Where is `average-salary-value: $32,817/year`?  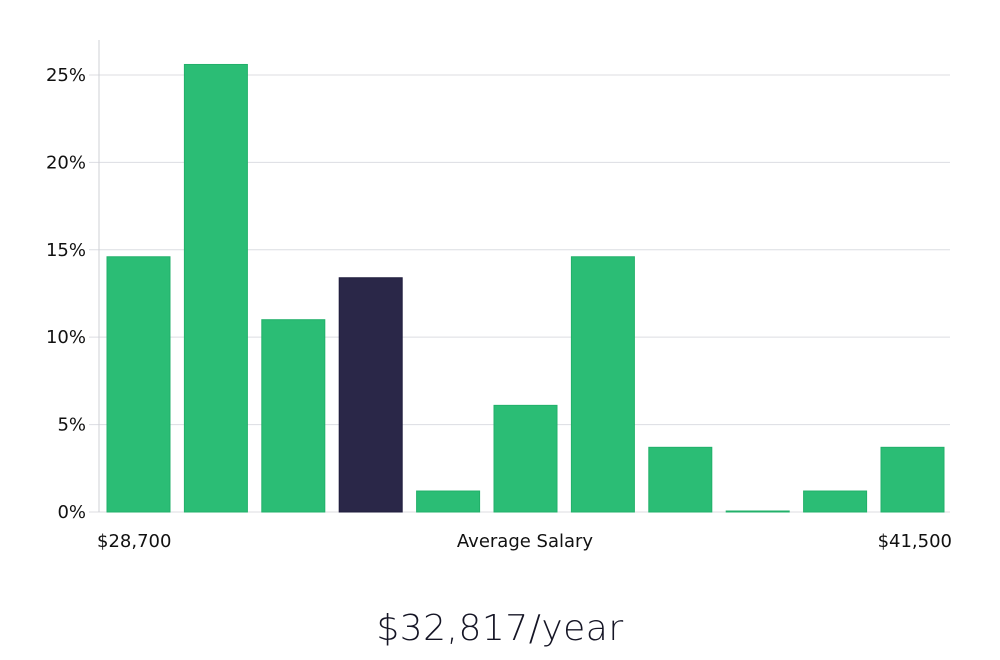 average-salary-value: $32,817/year is located at coordinates (500, 628).